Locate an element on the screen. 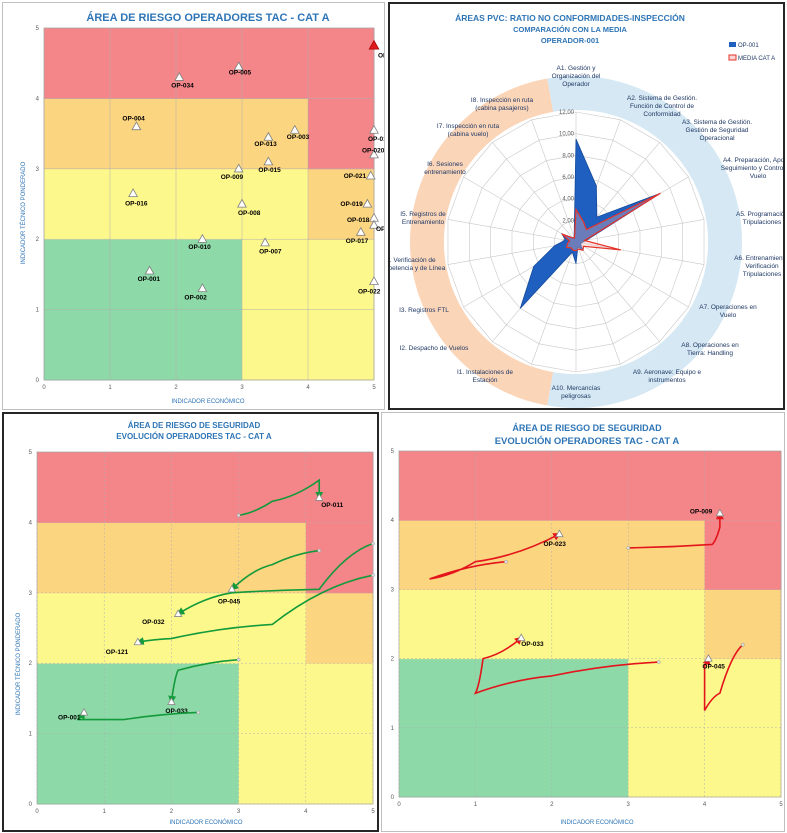 This screenshot has width=787, height=833. chart-title: ÁREA DE RIESGO OPERADORES TAC - CAT A is located at coordinates (207, 17).